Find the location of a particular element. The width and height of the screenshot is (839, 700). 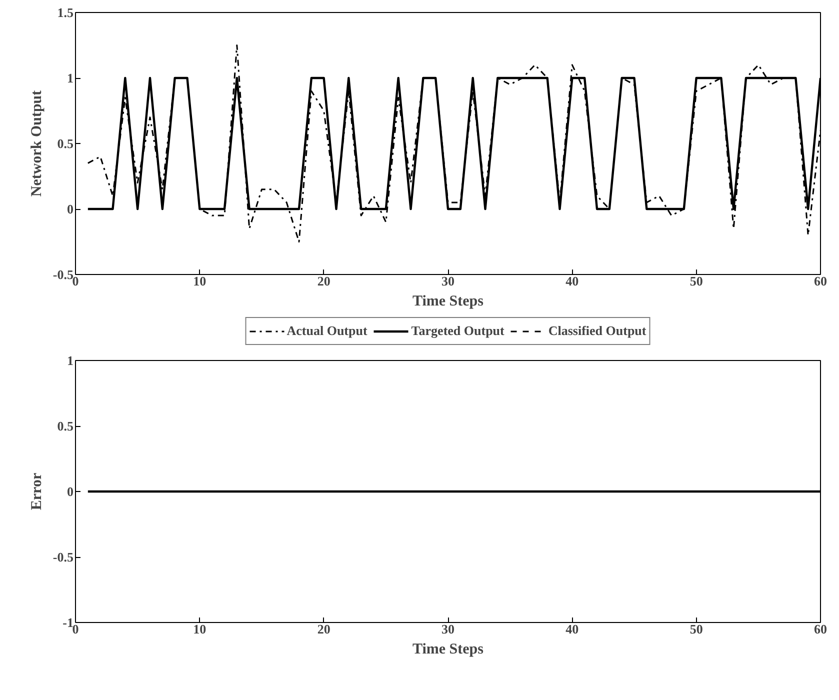

y-axis-title: Network Output is located at coordinates (36, 143).